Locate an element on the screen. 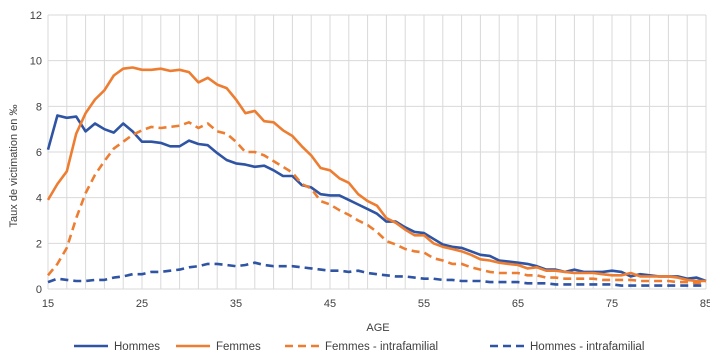 Image resolution: width=710 pixels, height=352 pixels. x-tick-label: 45 is located at coordinates (330, 304).